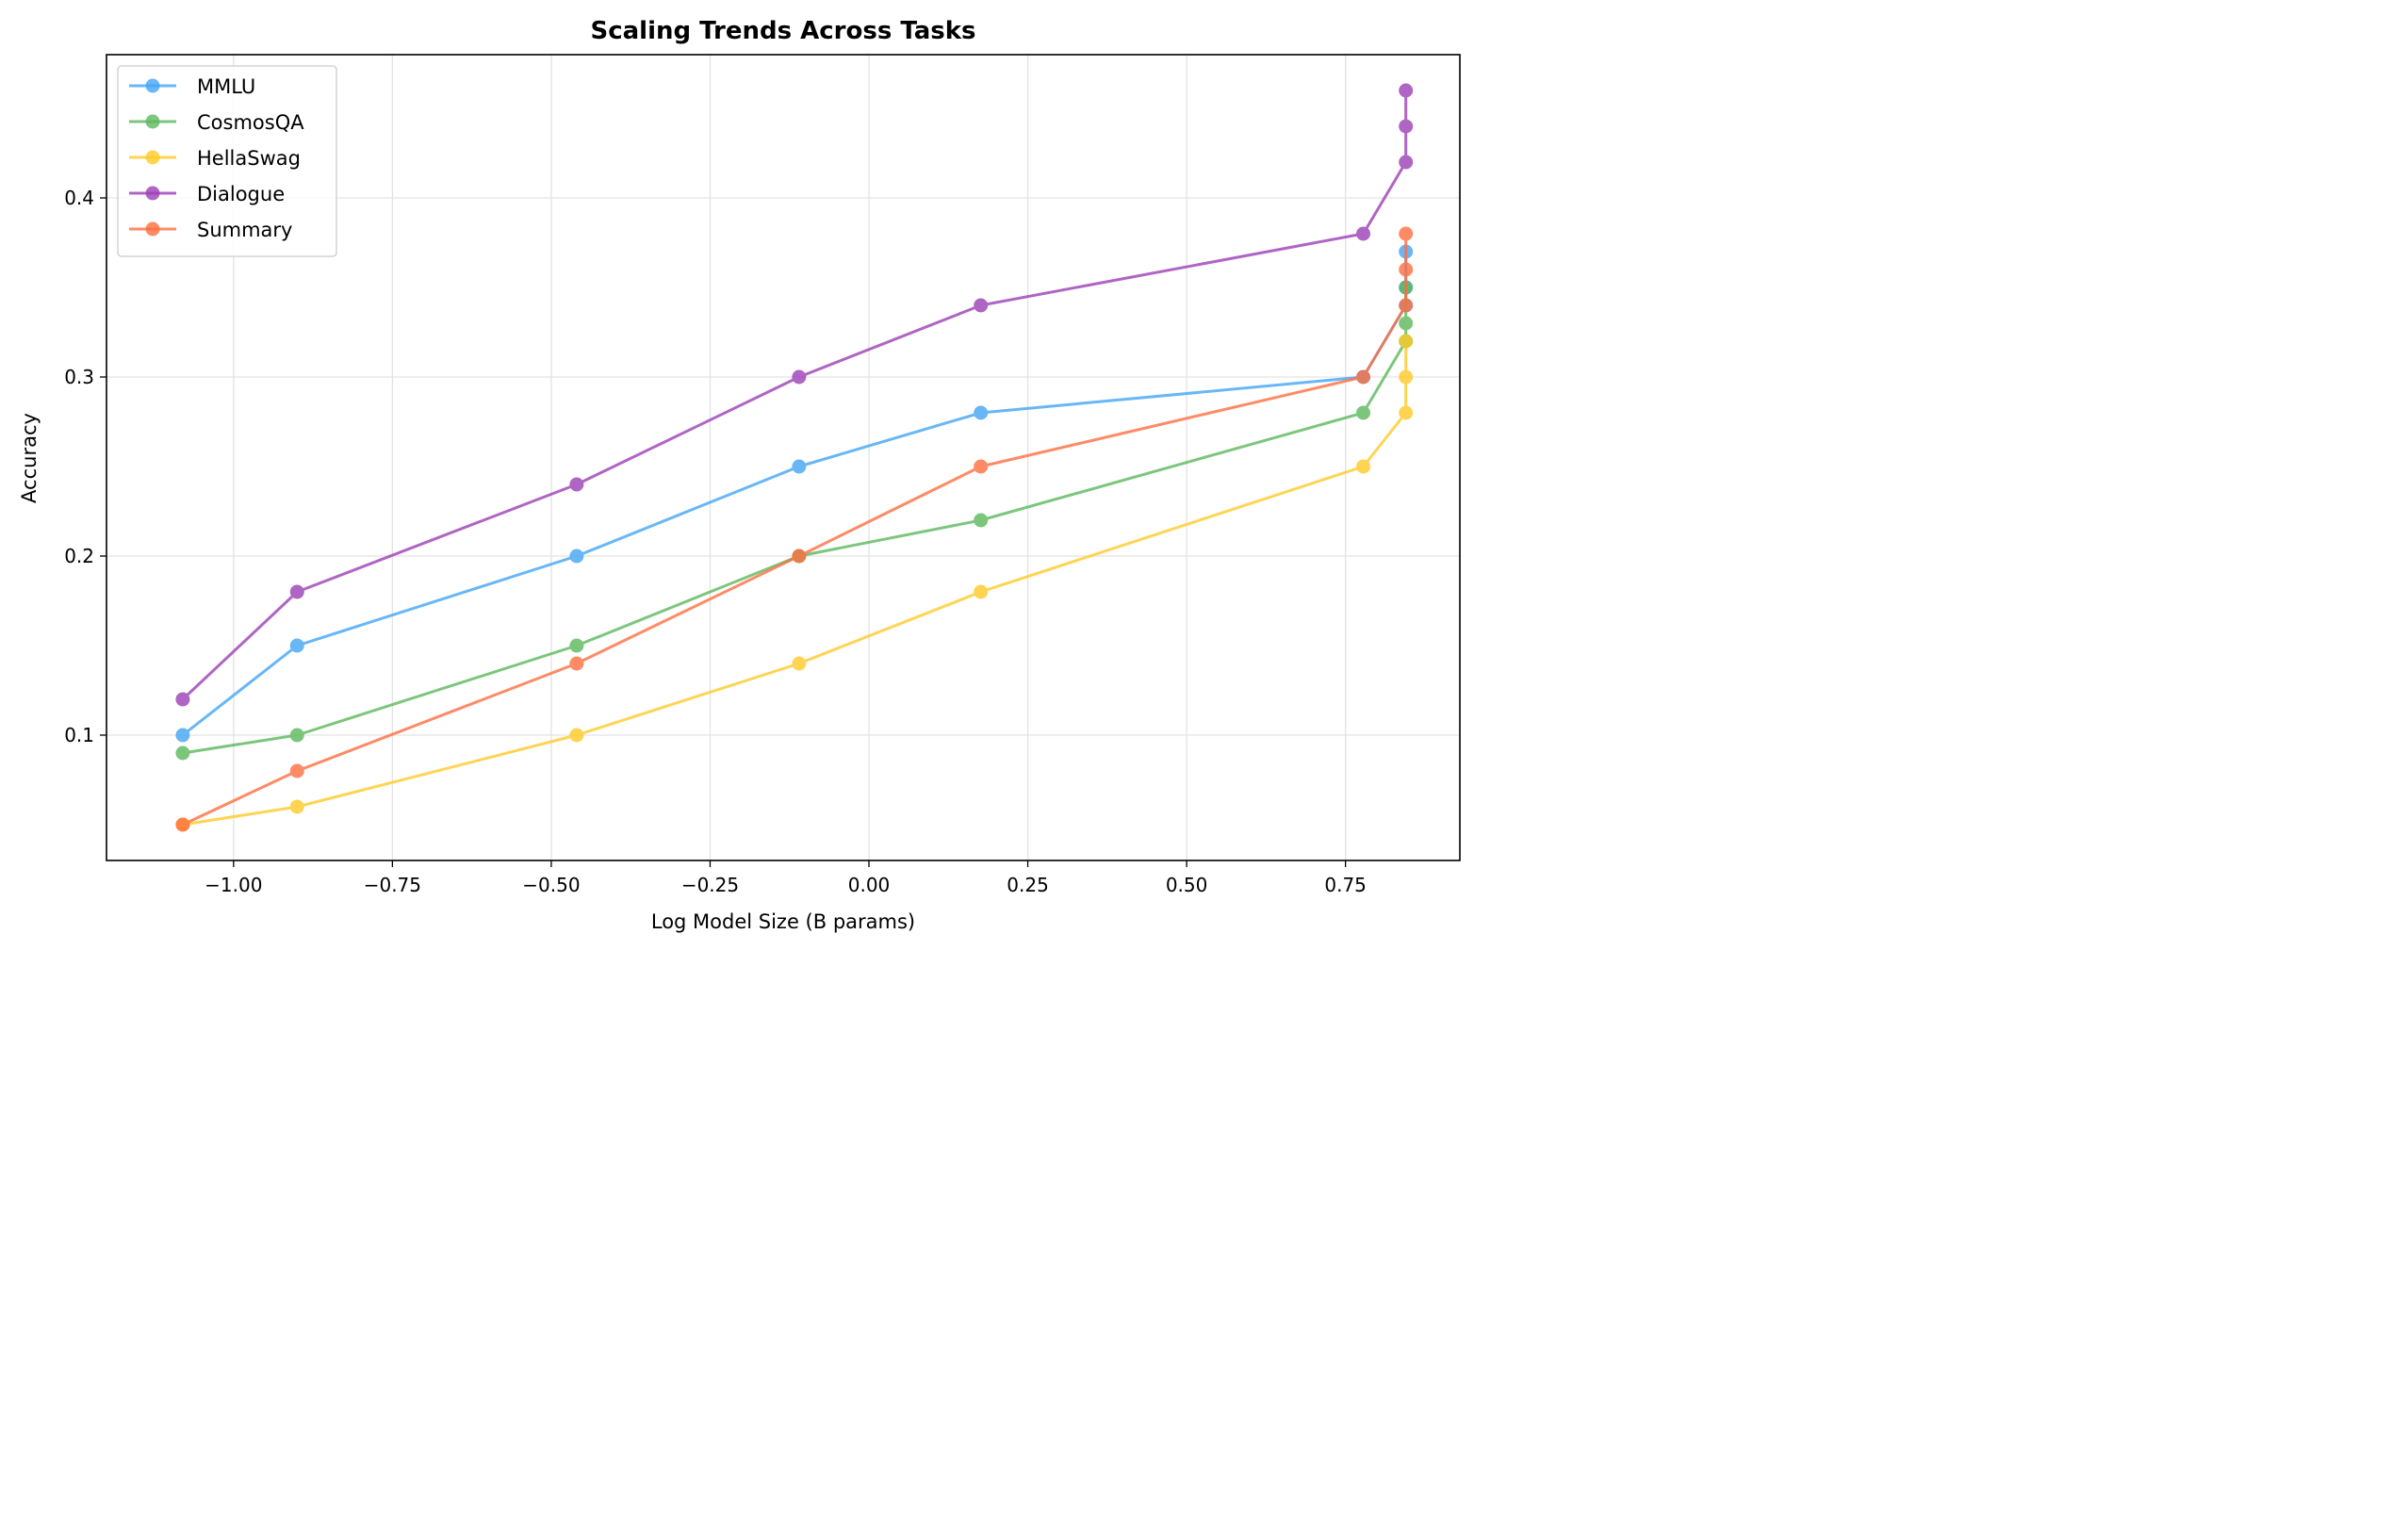  Describe the element at coordinates (152, 193) in the screenshot. I see `legend-marker-dialogue` at that location.